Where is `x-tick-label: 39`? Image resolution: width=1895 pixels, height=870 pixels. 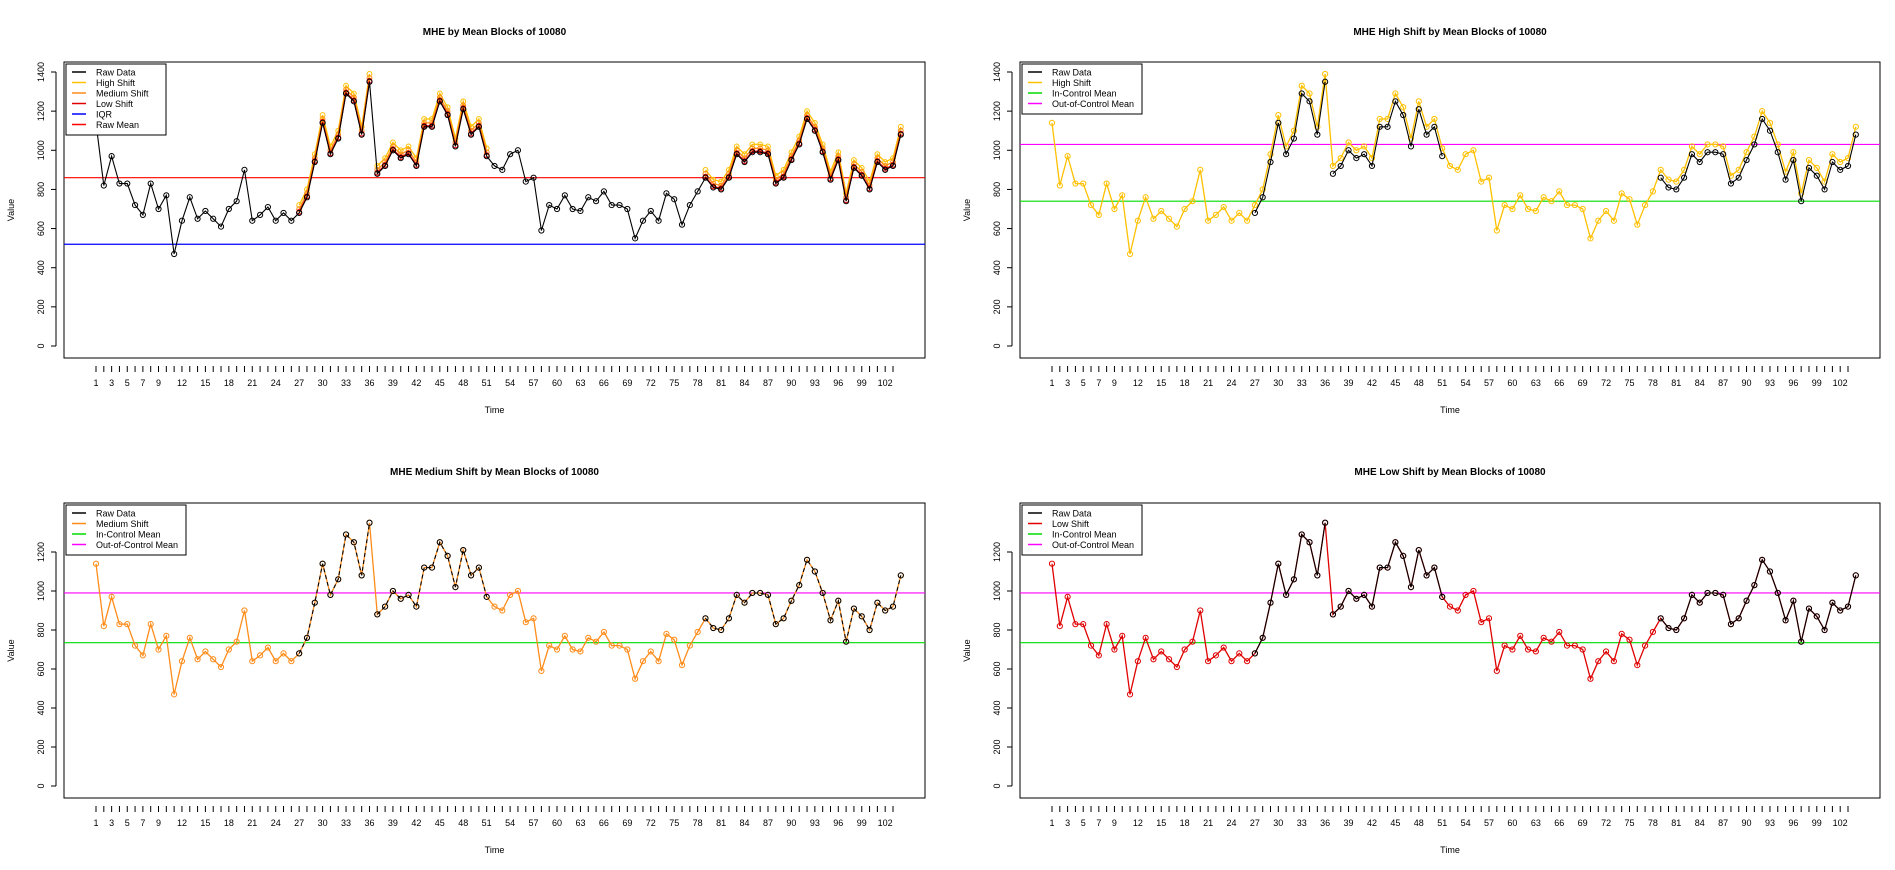
x-tick-label: 39 is located at coordinates (1349, 383).